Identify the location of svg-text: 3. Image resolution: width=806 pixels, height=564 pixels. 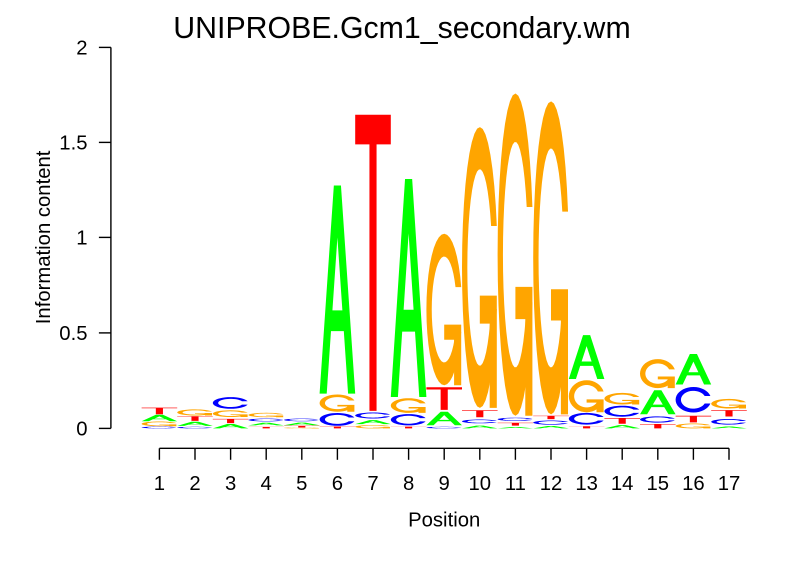
(230, 484).